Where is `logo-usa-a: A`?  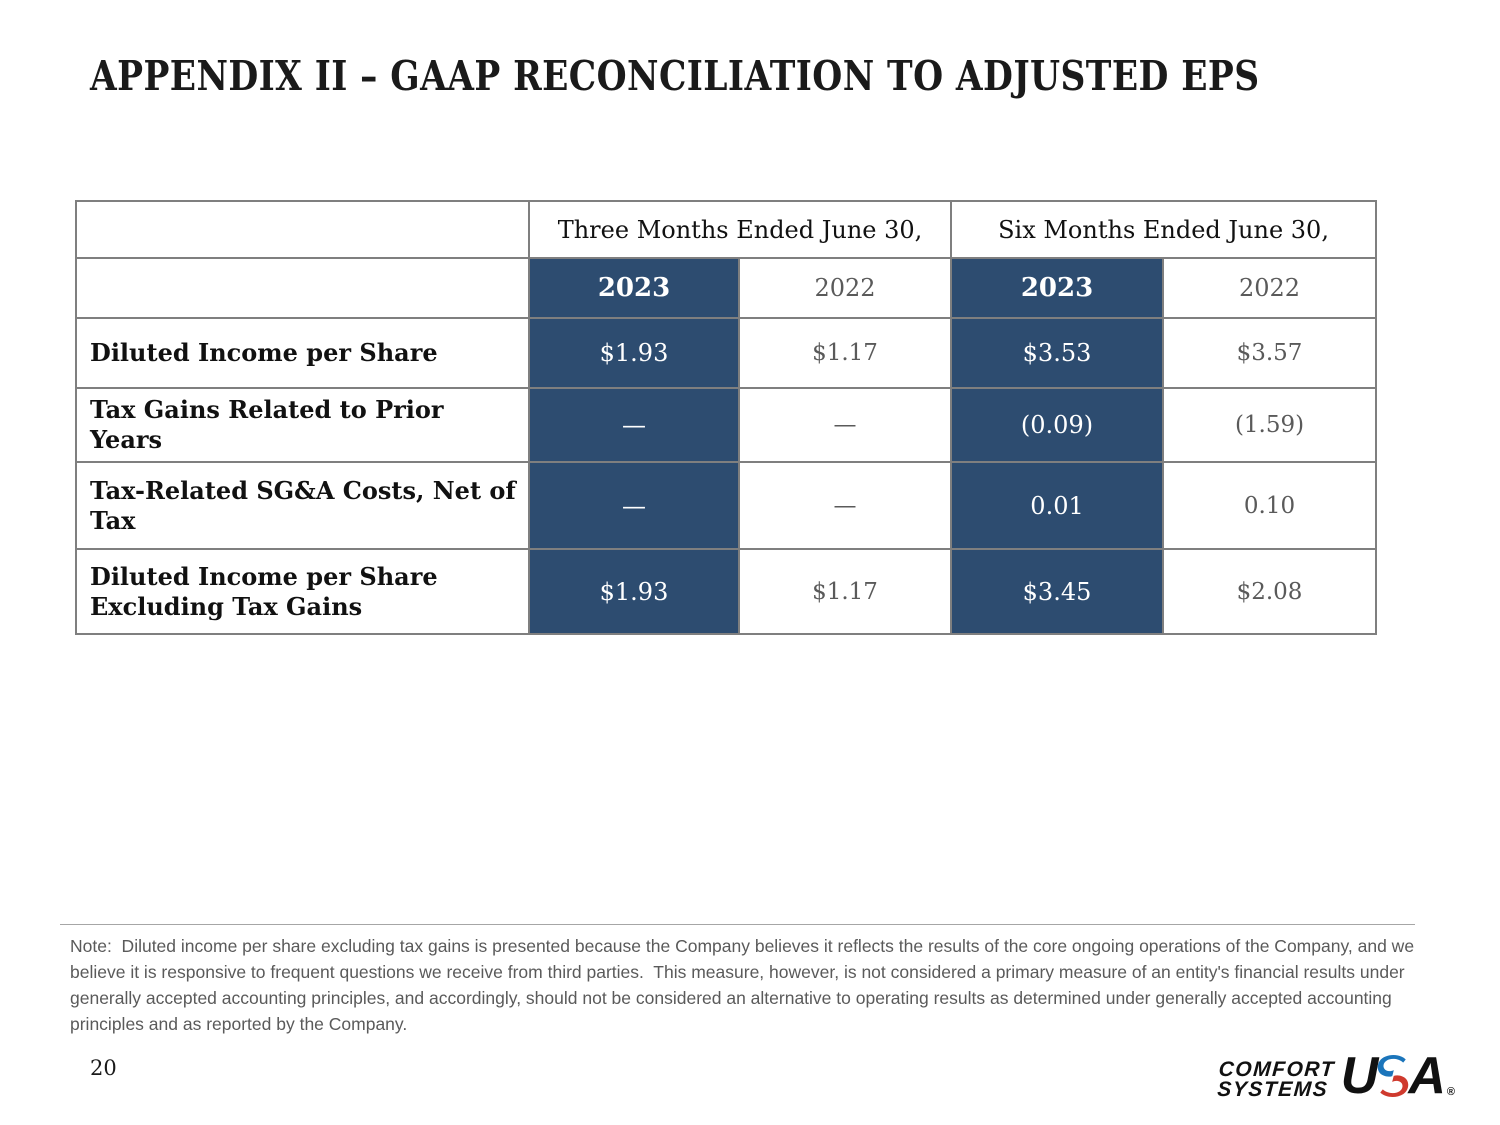 logo-usa-a: A is located at coordinates (1427, 1076).